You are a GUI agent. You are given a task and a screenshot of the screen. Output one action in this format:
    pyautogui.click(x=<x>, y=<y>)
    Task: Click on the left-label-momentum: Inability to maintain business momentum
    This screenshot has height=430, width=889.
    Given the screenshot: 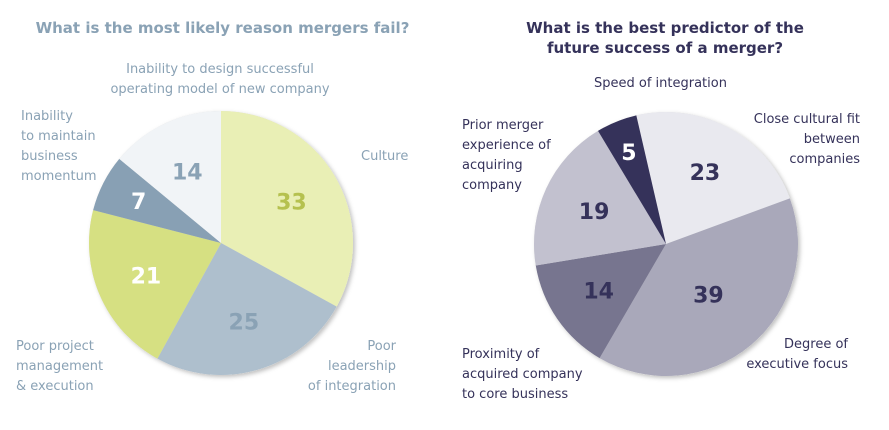 What is the action you would take?
    pyautogui.click(x=59, y=146)
    